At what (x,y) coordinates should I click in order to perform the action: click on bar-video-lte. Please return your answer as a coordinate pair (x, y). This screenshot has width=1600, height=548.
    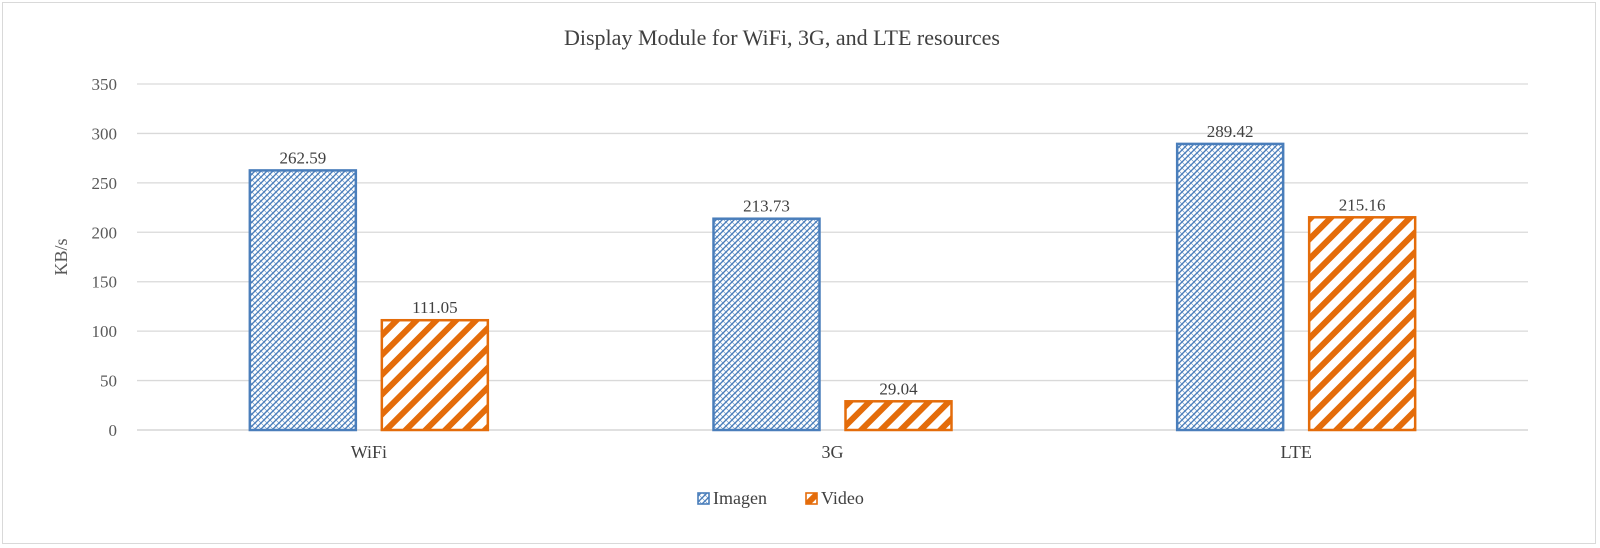
    Looking at the image, I should click on (1362, 324).